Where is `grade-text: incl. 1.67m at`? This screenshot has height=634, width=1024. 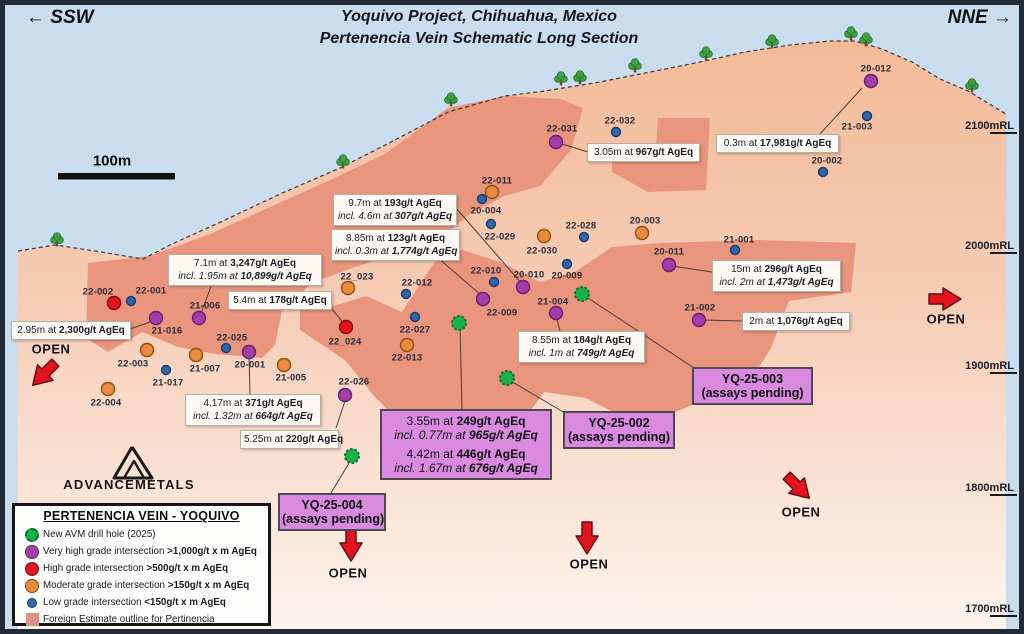
grade-text: incl. 1.67m at is located at coordinates (431, 468).